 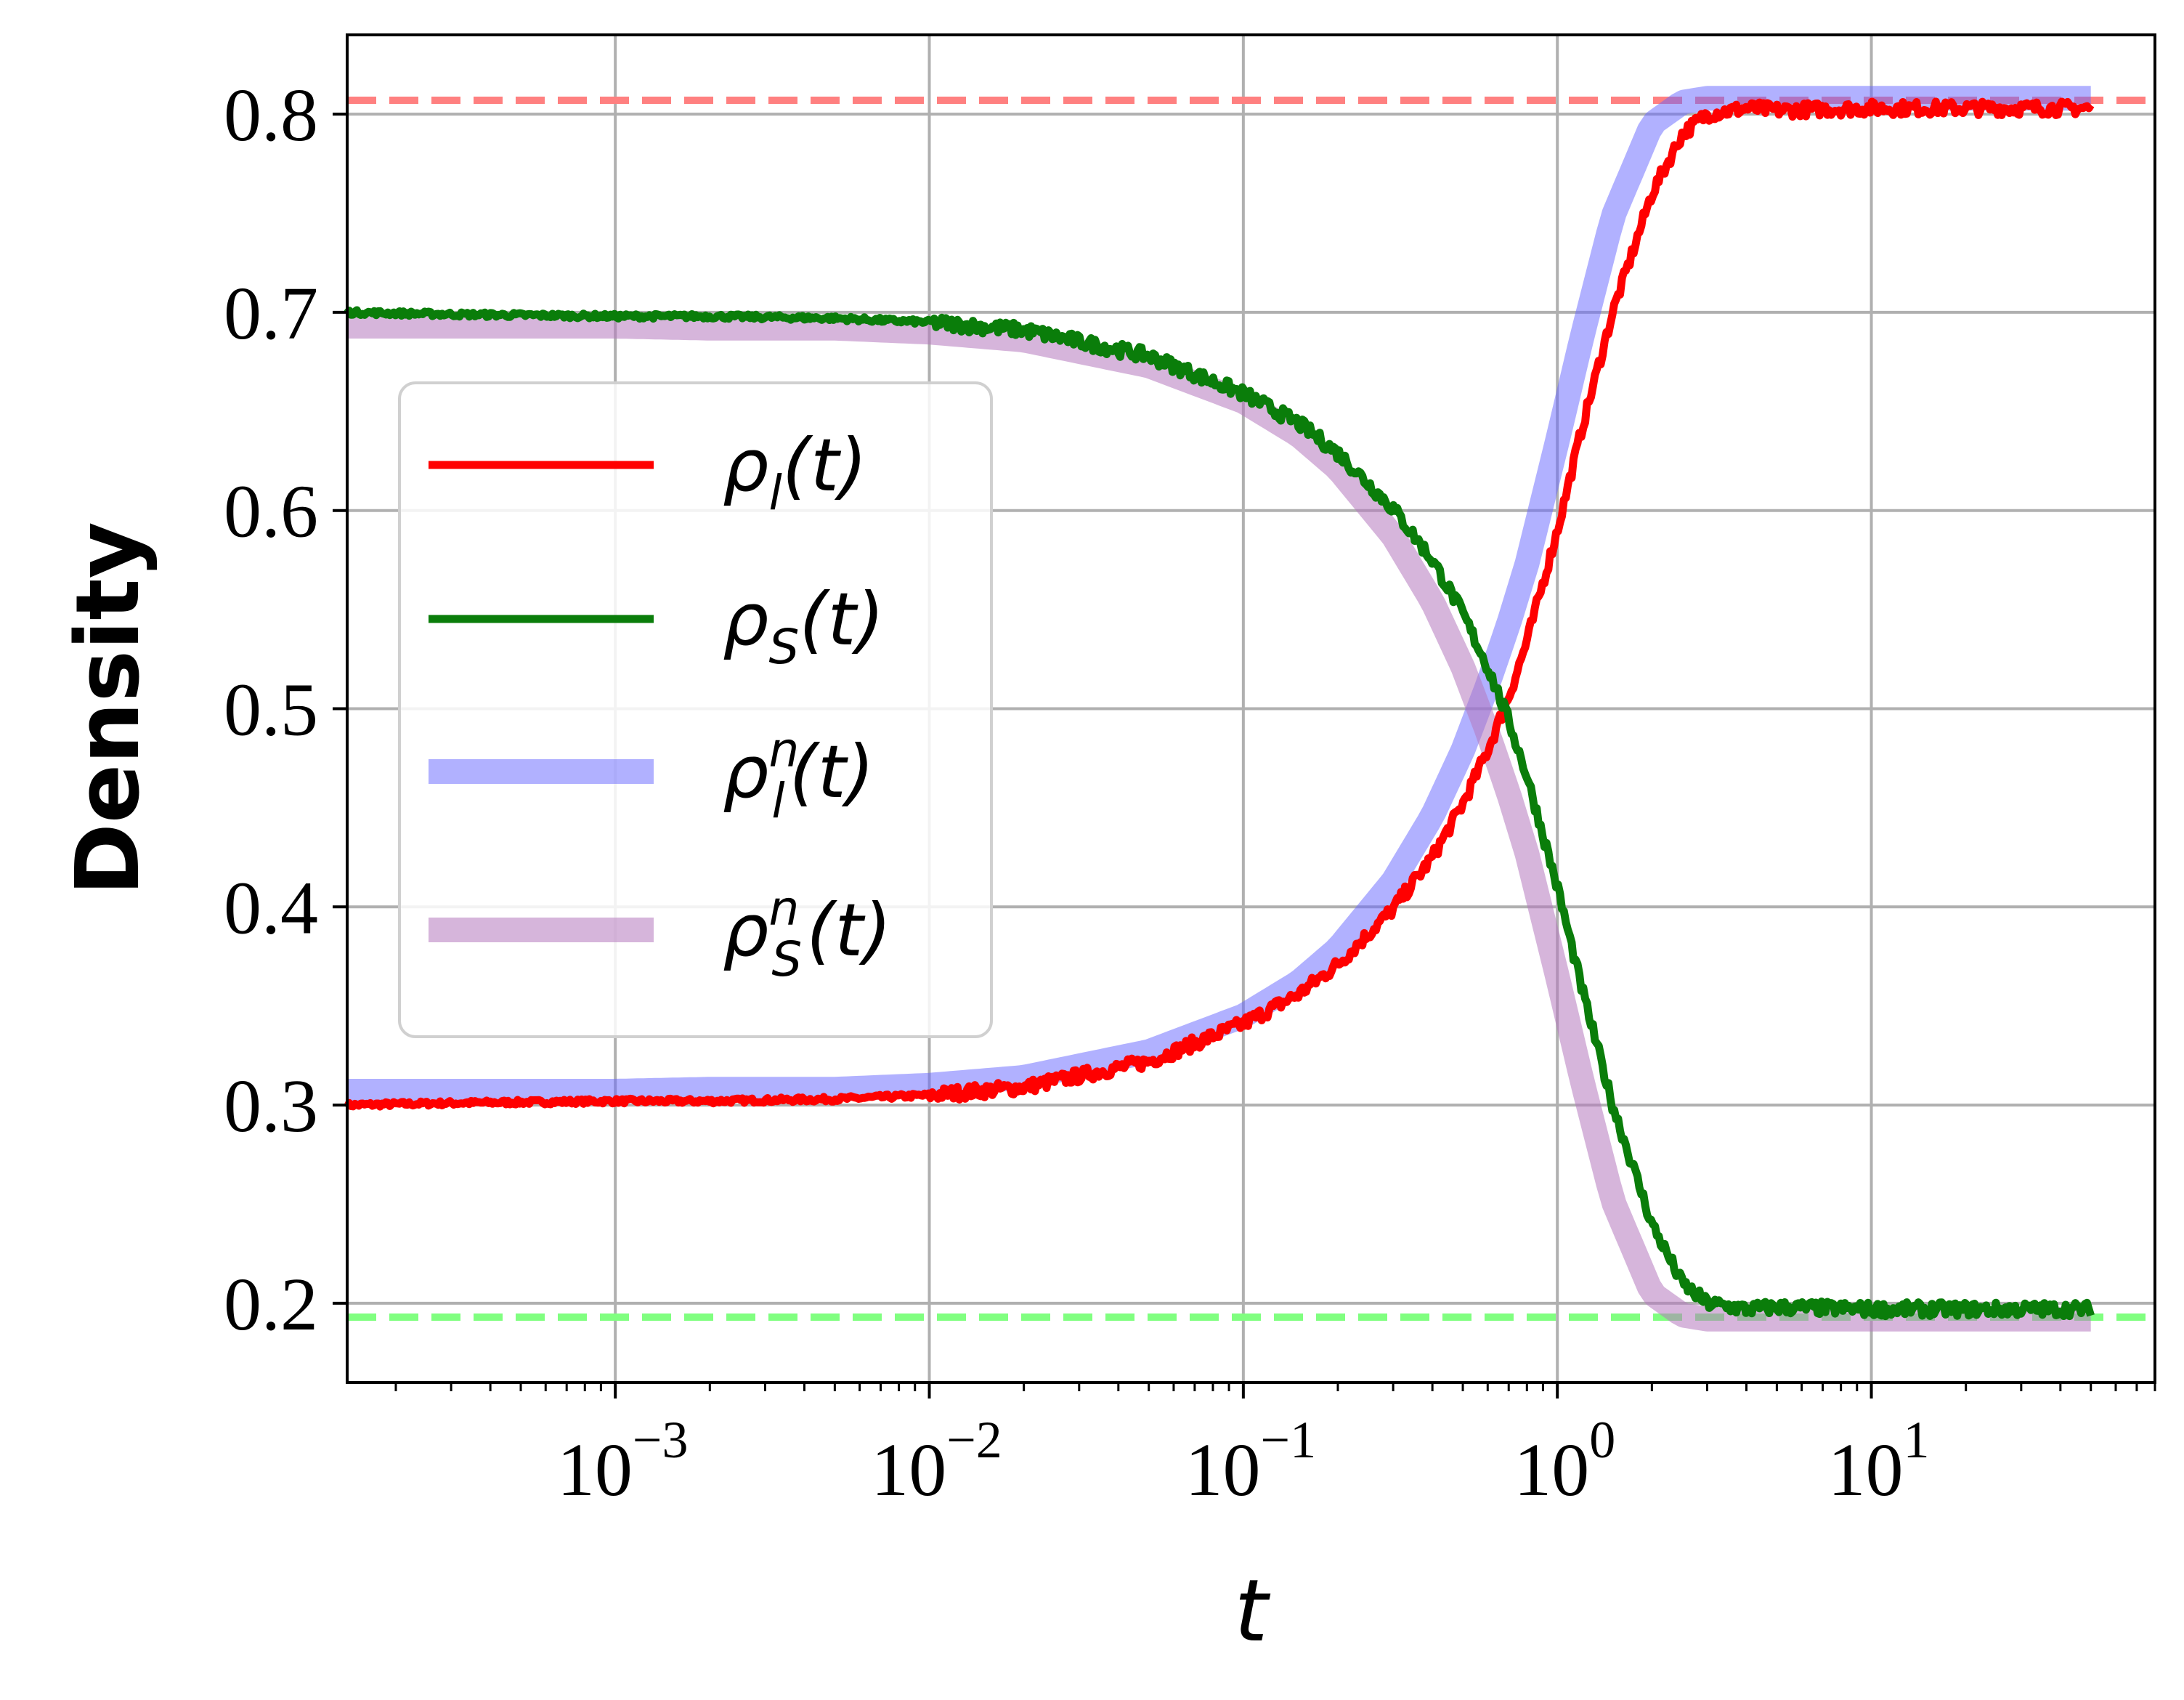 What do you see at coordinates (271, 1106) in the screenshot?
I see `y-tick-label: 0.3` at bounding box center [271, 1106].